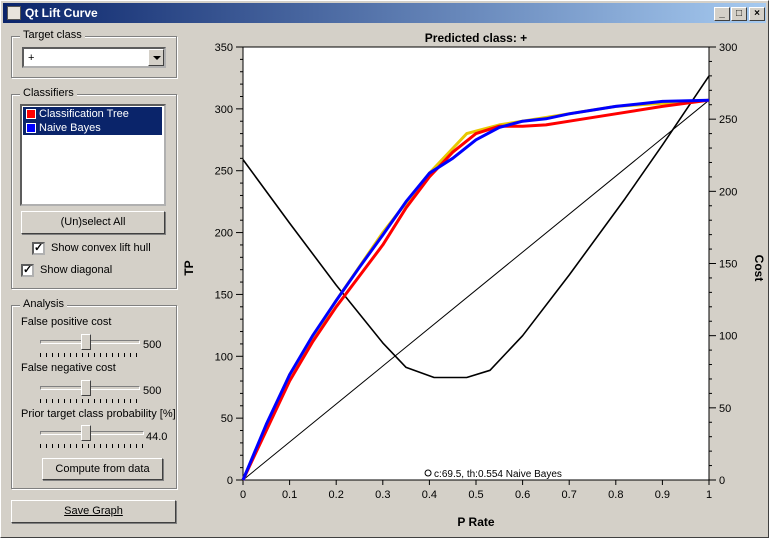 This screenshot has height=538, width=769. I want to click on y-tick-label: 250, so click(224, 172).